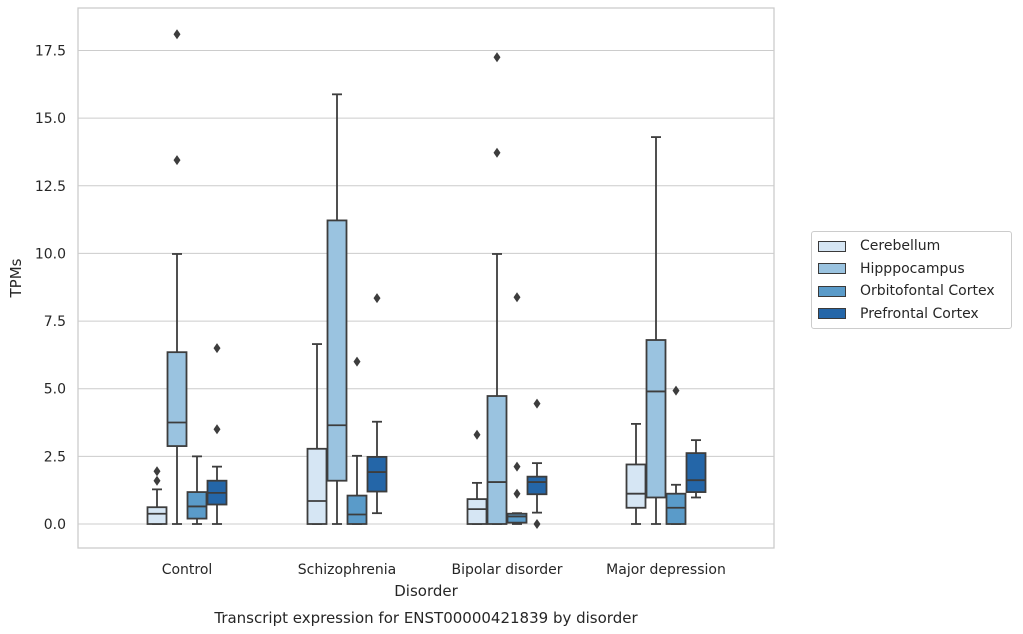 The width and height of the screenshot is (1023, 634). I want to click on legend-label: Hipppocampus, so click(912, 268).